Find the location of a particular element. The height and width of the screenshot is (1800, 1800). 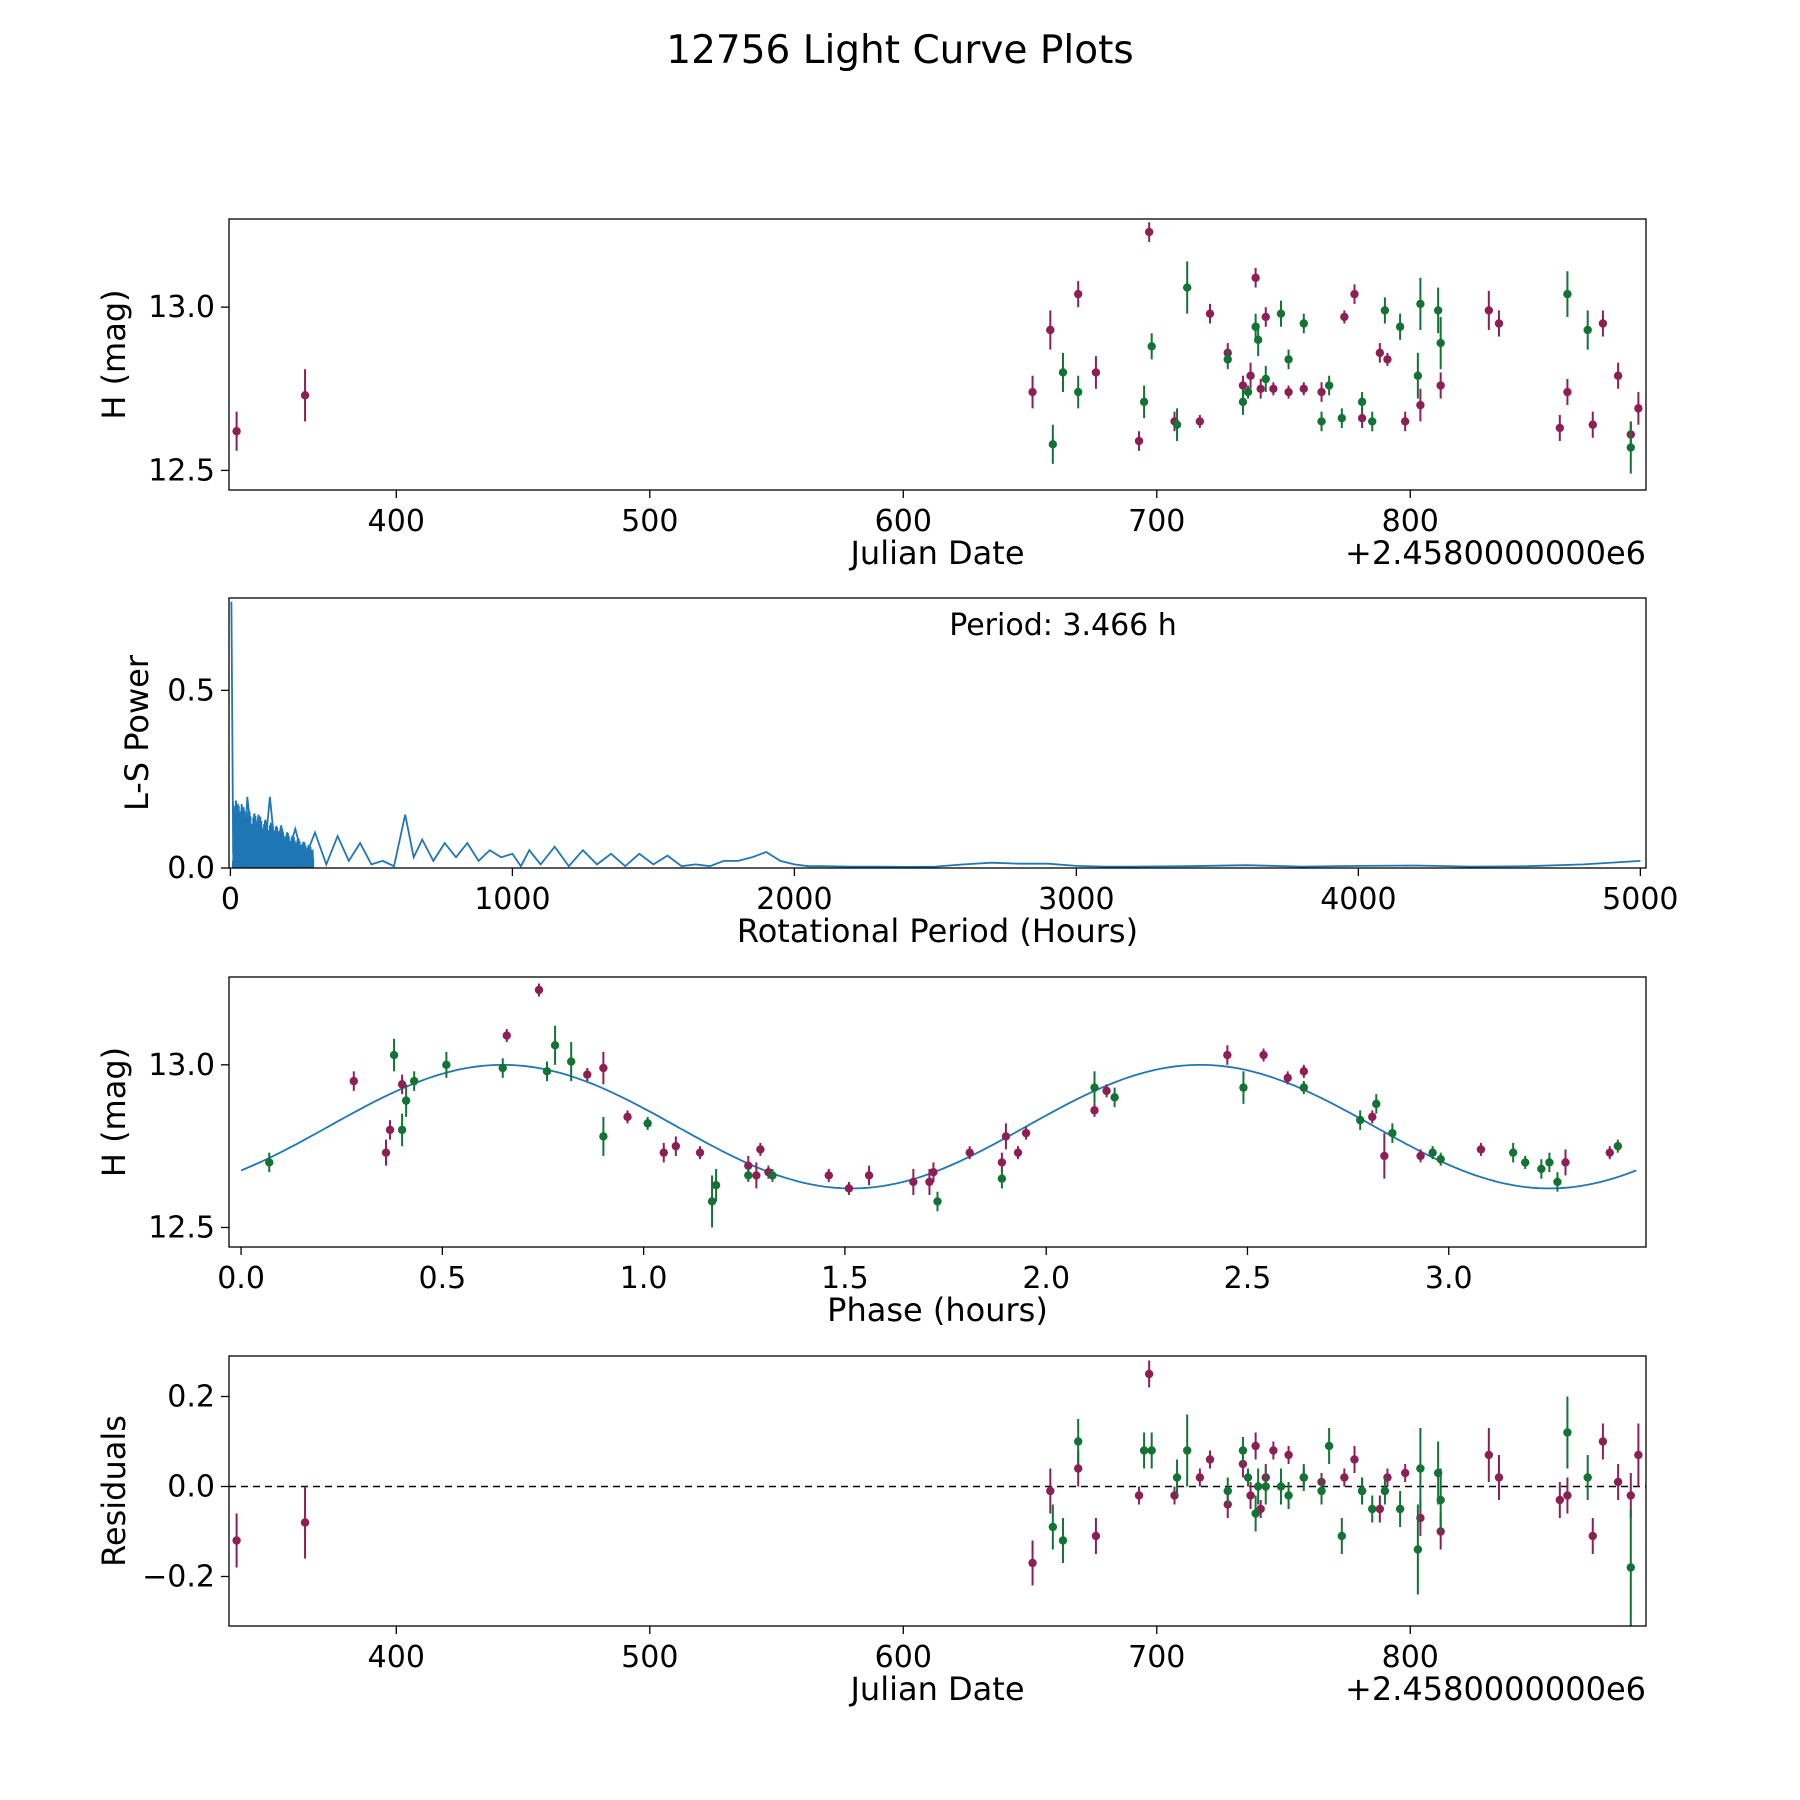

periodogram-xtick-label: 3000 is located at coordinates (1076, 899).